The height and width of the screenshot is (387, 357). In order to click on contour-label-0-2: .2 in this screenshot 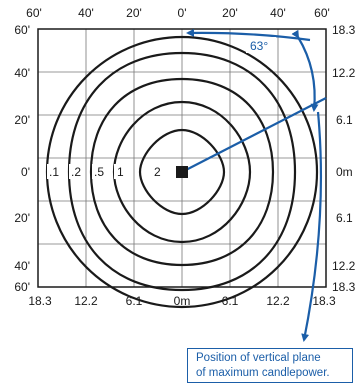, I will do `click(76, 172)`.